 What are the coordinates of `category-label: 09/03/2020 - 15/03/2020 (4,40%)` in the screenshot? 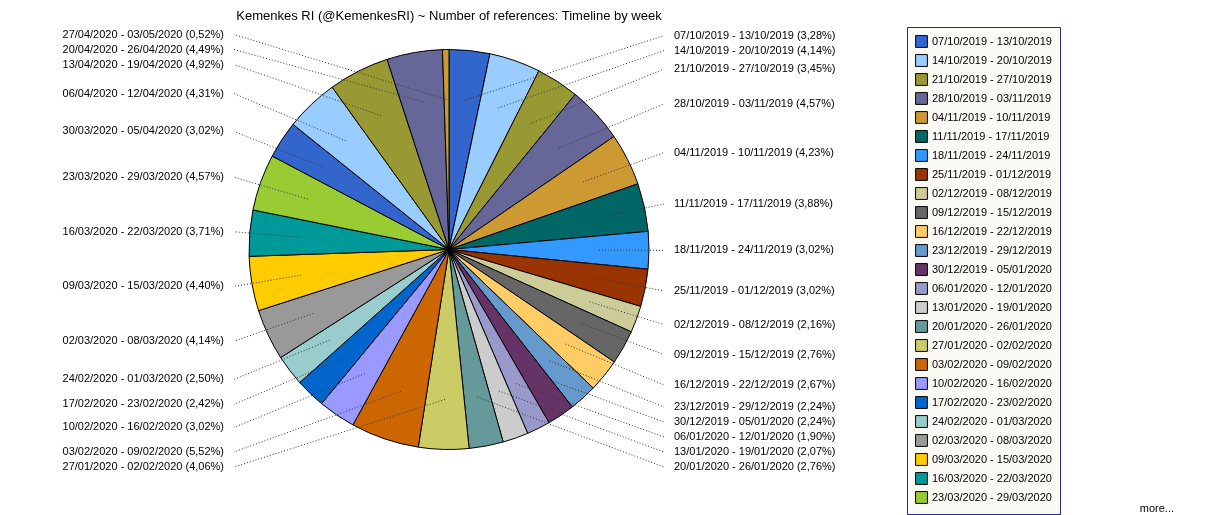 It's located at (143, 285).